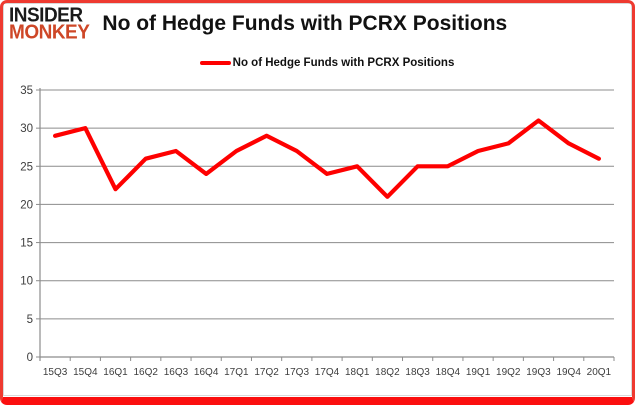 The height and width of the screenshot is (405, 635). What do you see at coordinates (448, 372) in the screenshot?
I see `x-tick-label: 18Q4` at bounding box center [448, 372].